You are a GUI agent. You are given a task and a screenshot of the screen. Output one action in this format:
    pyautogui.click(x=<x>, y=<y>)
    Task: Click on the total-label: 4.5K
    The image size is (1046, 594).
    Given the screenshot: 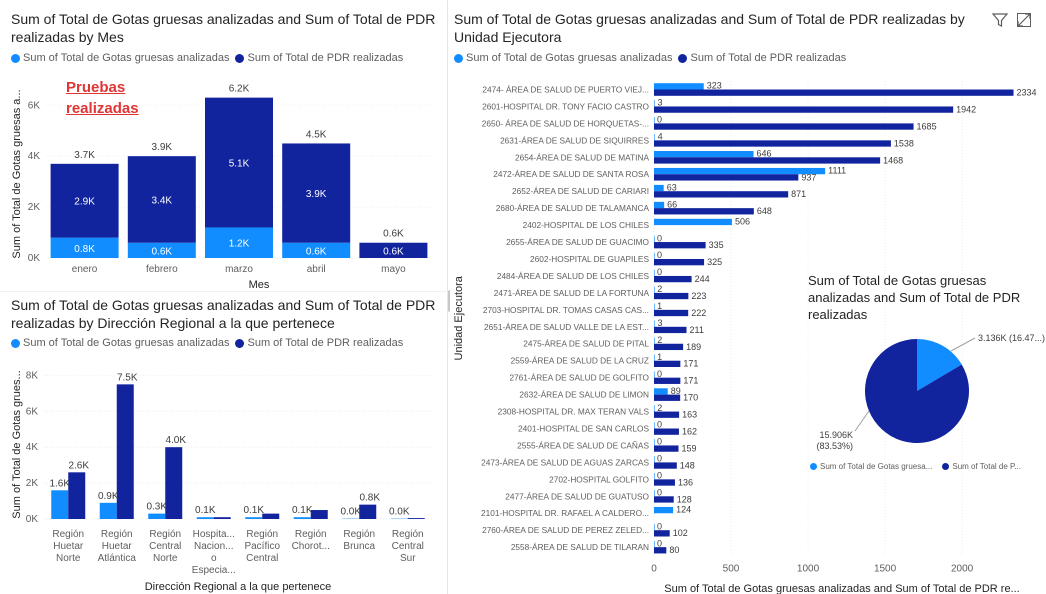 What is the action you would take?
    pyautogui.click(x=316, y=134)
    